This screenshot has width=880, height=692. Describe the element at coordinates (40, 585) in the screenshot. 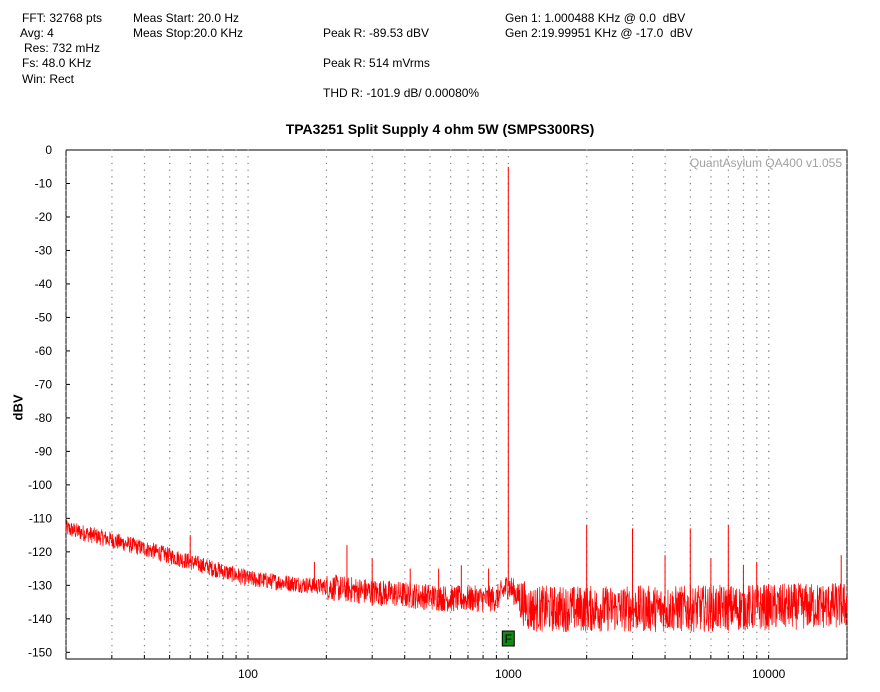

I see `y-tick-label: -130` at that location.